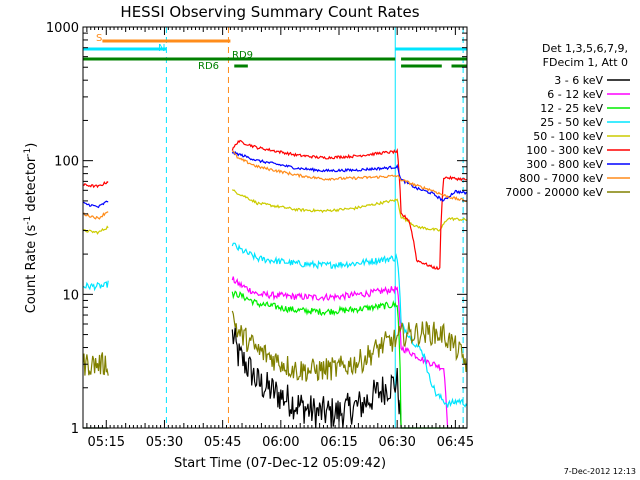 The width and height of the screenshot is (640, 480). I want to click on y-tick-label: 1, so click(75, 429).